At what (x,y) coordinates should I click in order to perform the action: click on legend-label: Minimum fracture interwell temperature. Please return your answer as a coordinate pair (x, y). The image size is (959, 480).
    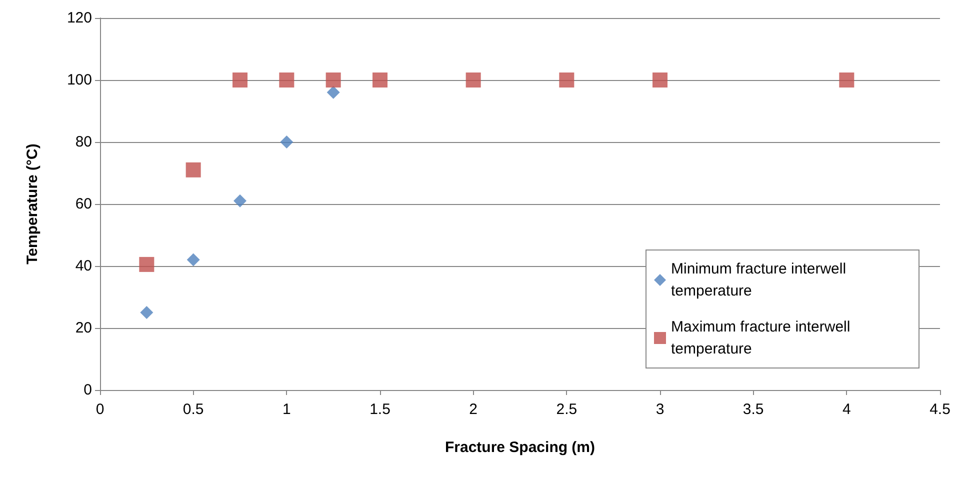
    Looking at the image, I should click on (760, 280).